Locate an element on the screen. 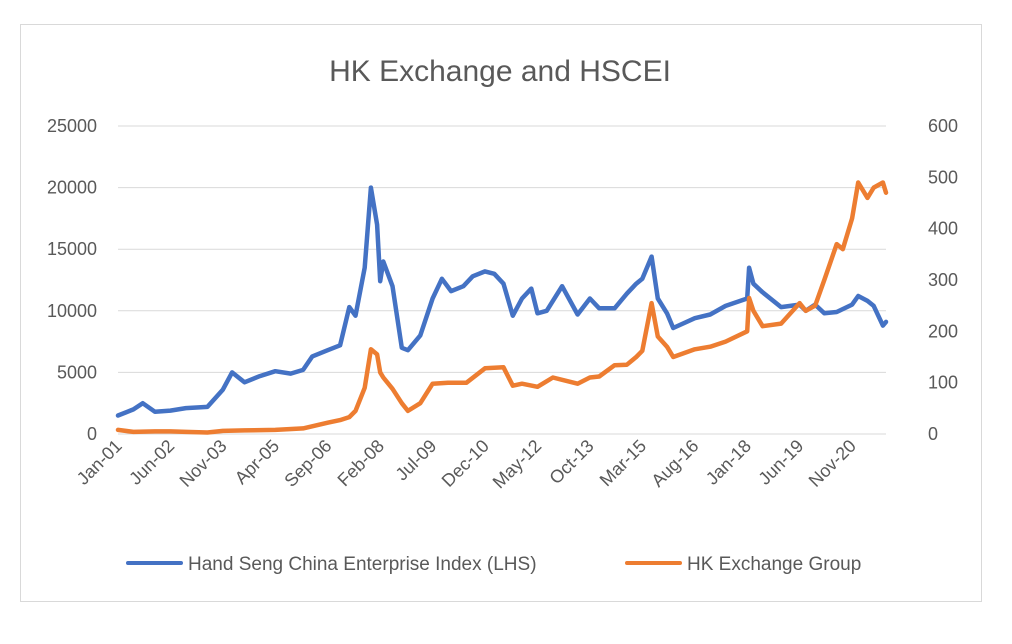 Image resolution: width=1012 pixels, height=644 pixels. right-tick-label: 300 is located at coordinates (943, 280).